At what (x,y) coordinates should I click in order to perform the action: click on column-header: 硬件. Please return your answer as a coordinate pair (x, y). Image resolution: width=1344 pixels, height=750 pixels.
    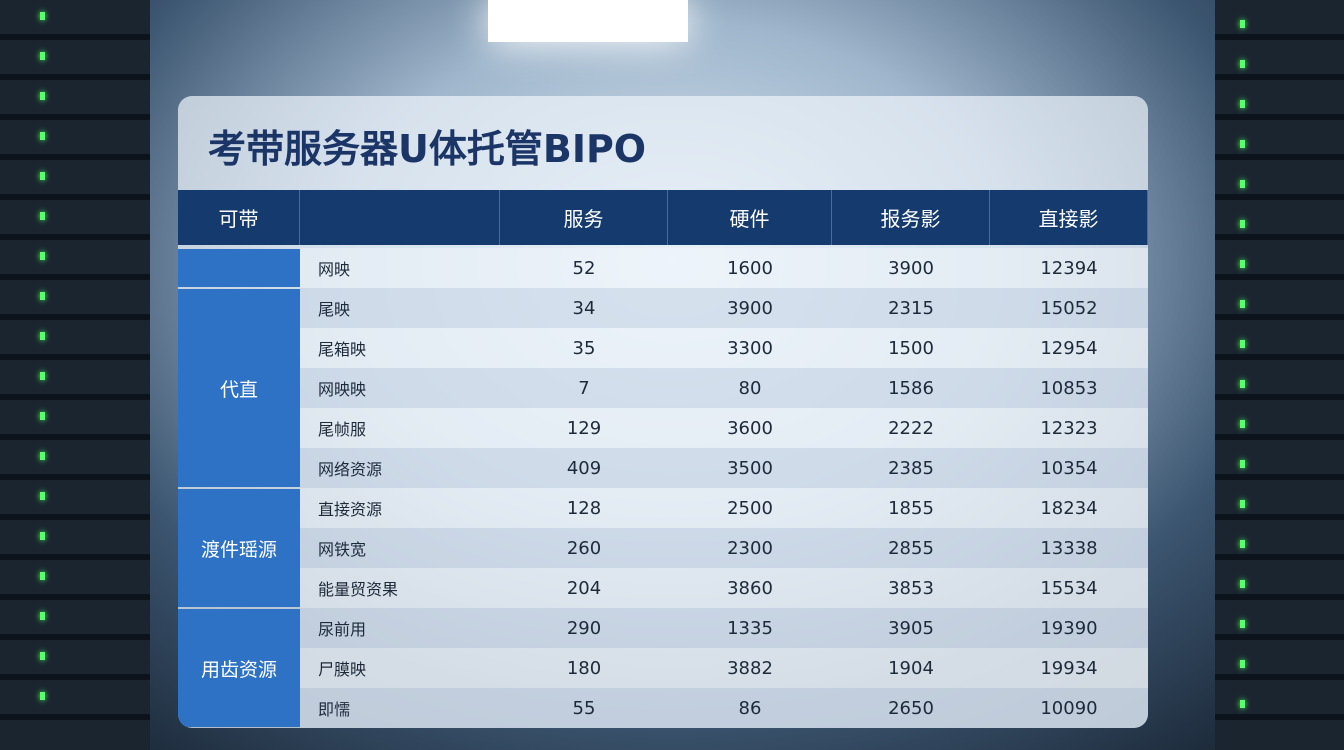
    Looking at the image, I should click on (750, 217).